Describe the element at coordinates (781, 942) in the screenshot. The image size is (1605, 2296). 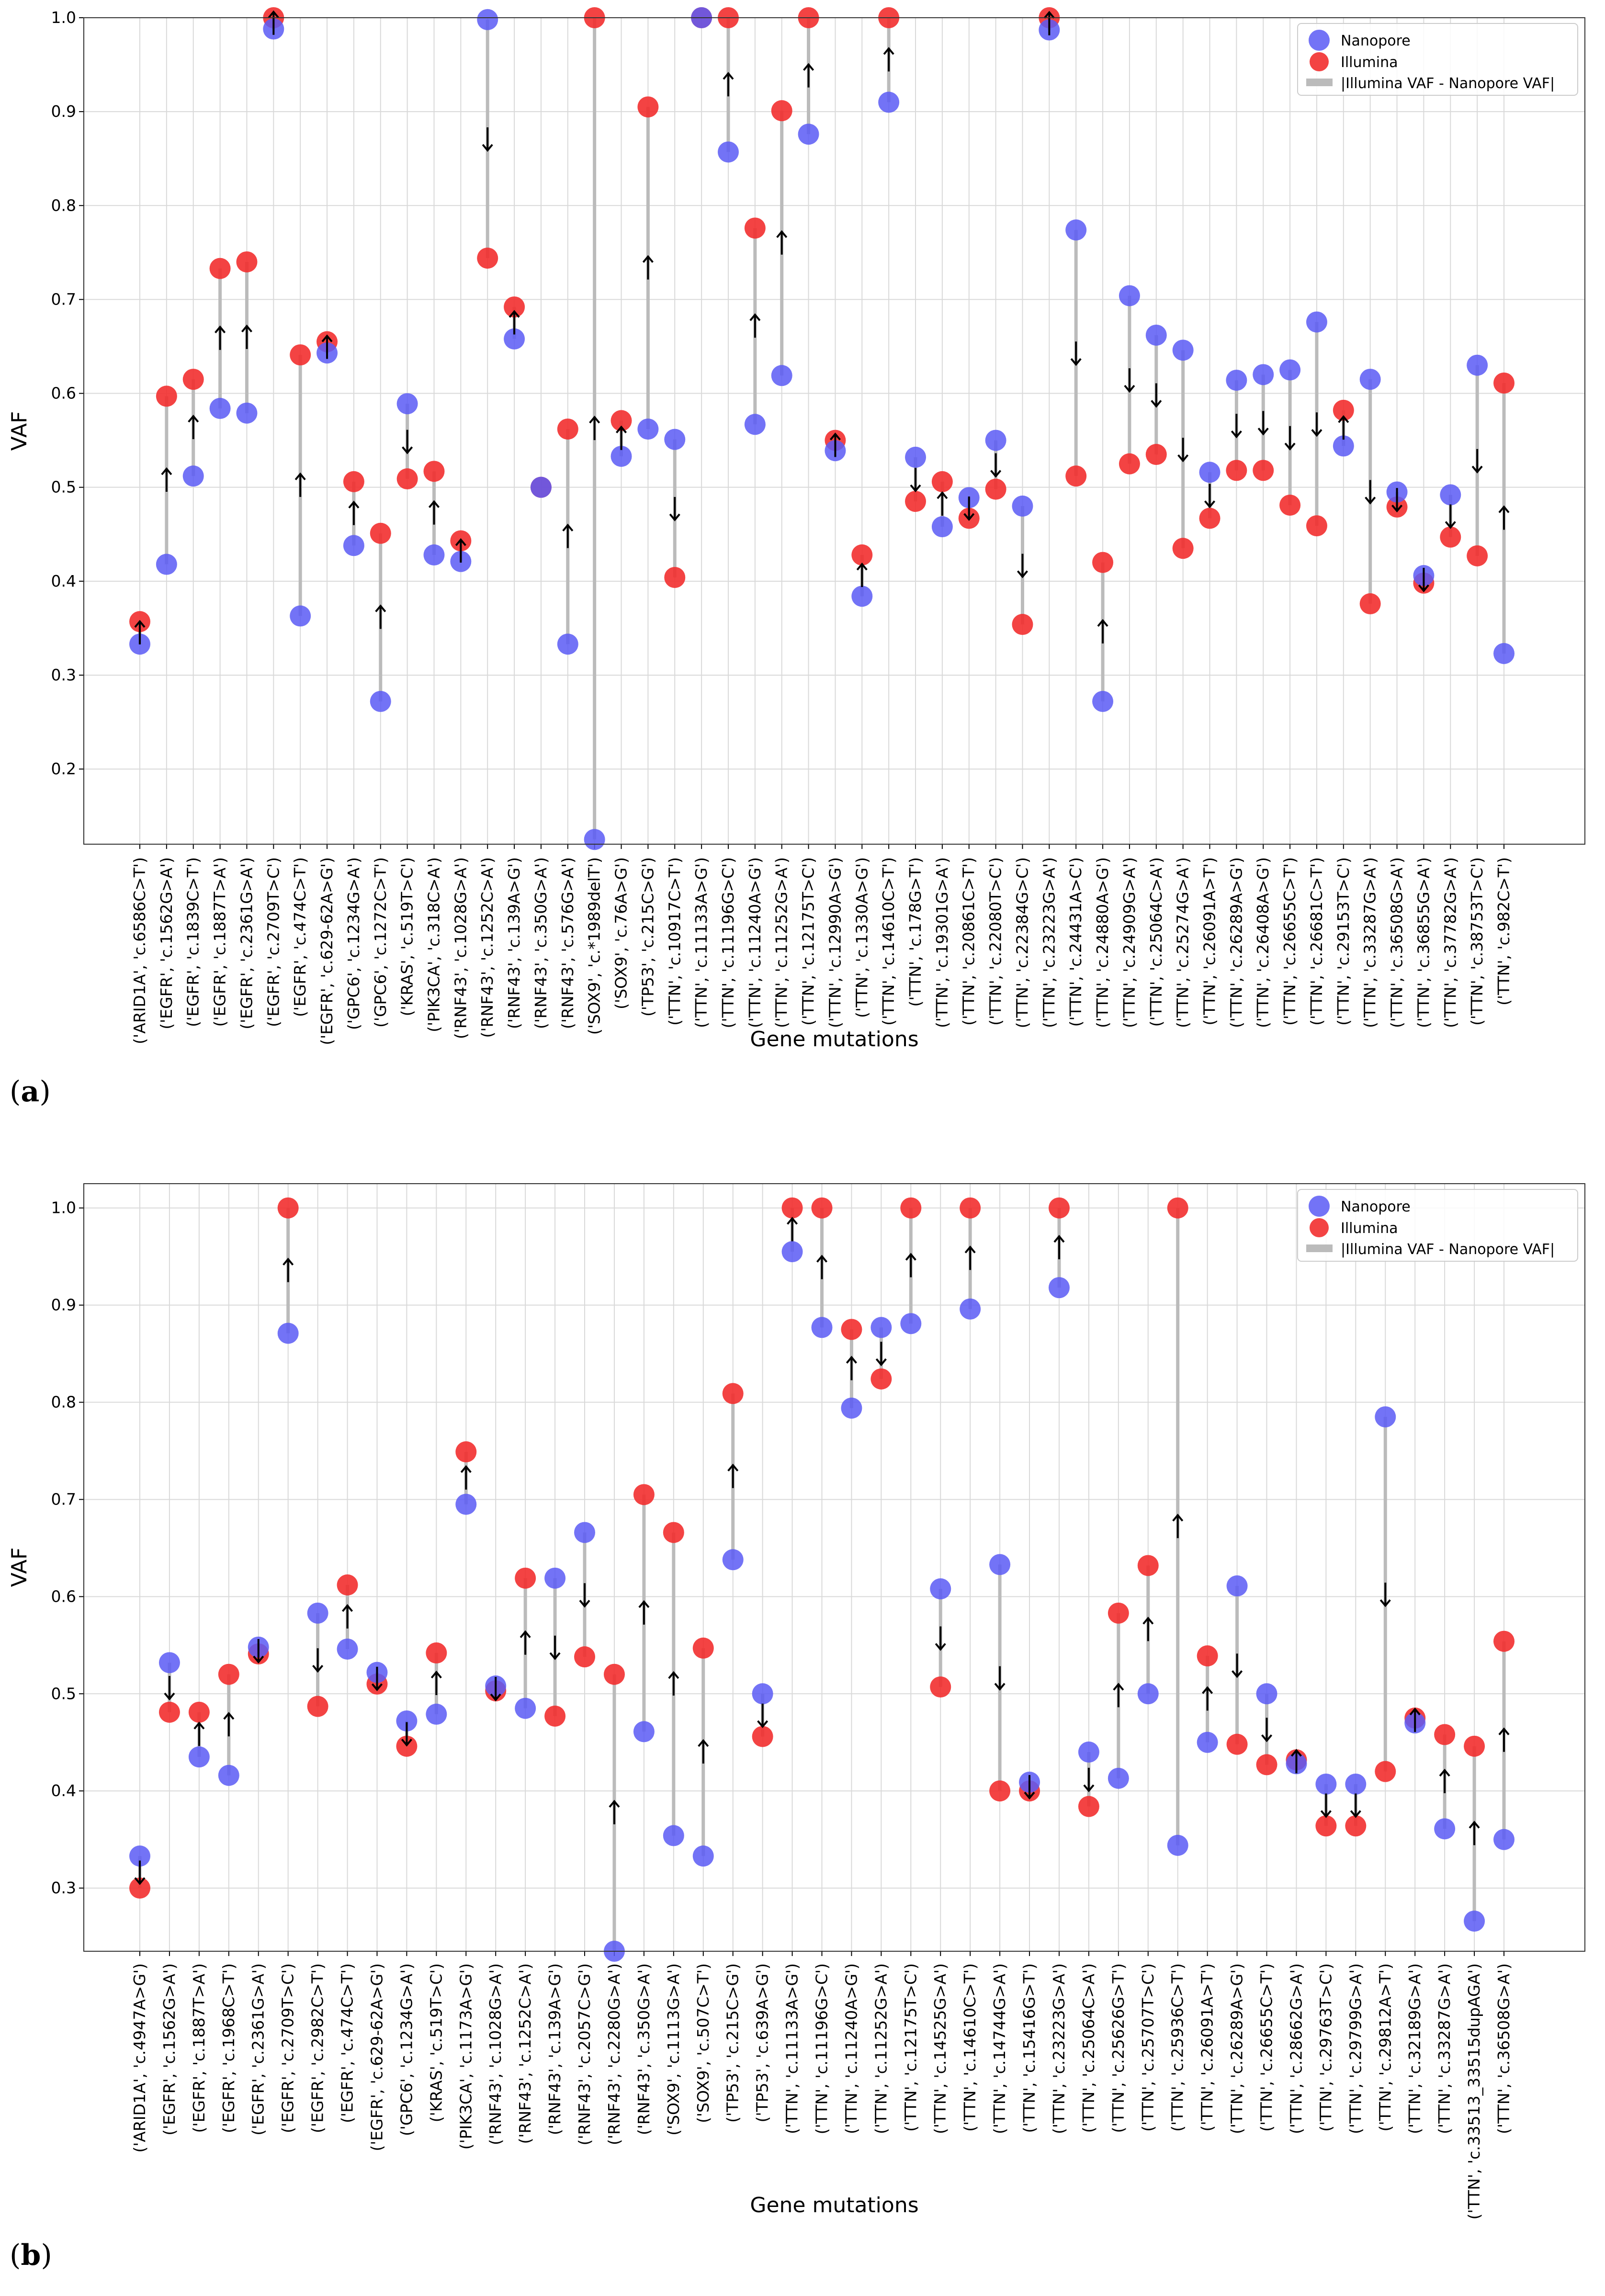
I see `x-tick-label: ('TTN', 'c.11252G>A')` at that location.